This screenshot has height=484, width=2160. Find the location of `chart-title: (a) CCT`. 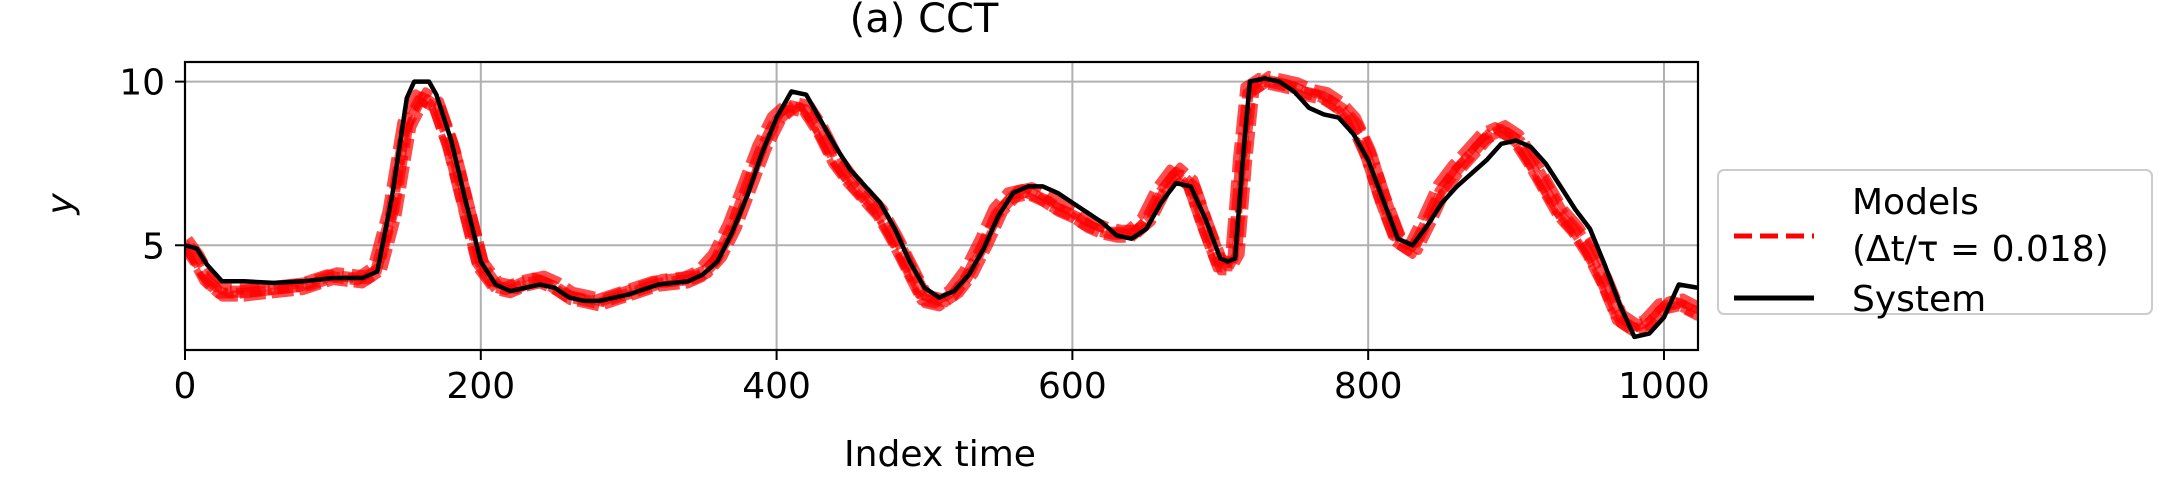

chart-title: (a) CCT is located at coordinates (924, 21).